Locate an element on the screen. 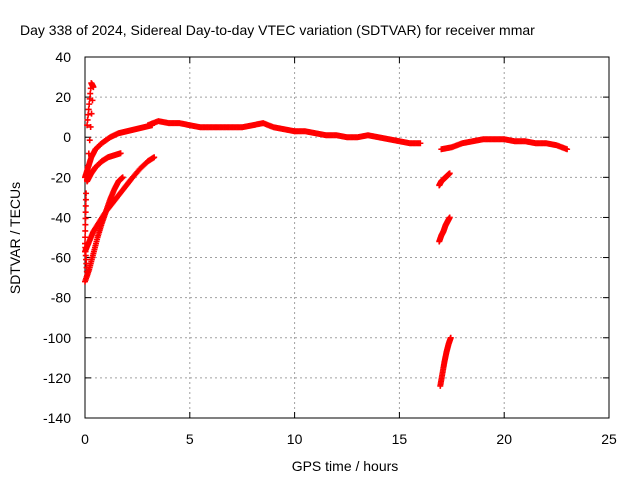  x-tick-label: 15 is located at coordinates (400, 439).